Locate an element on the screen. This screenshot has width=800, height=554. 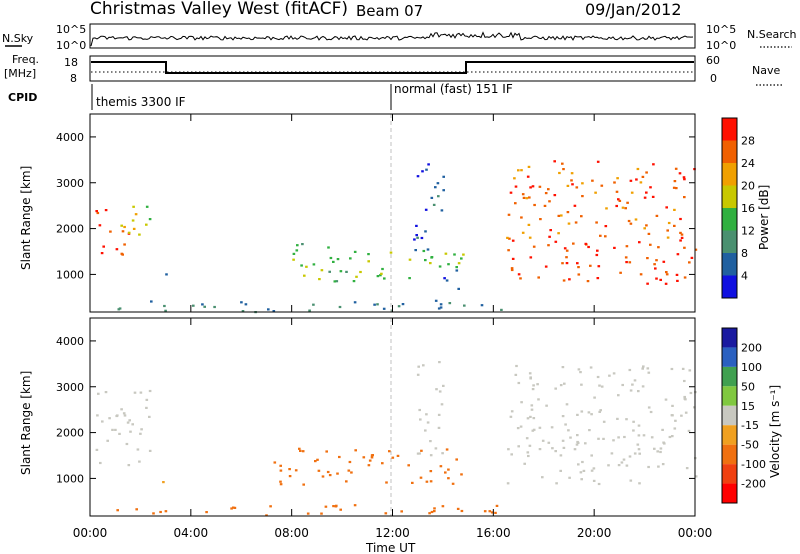
range-tick-label: 4000 is located at coordinates (70, 137).